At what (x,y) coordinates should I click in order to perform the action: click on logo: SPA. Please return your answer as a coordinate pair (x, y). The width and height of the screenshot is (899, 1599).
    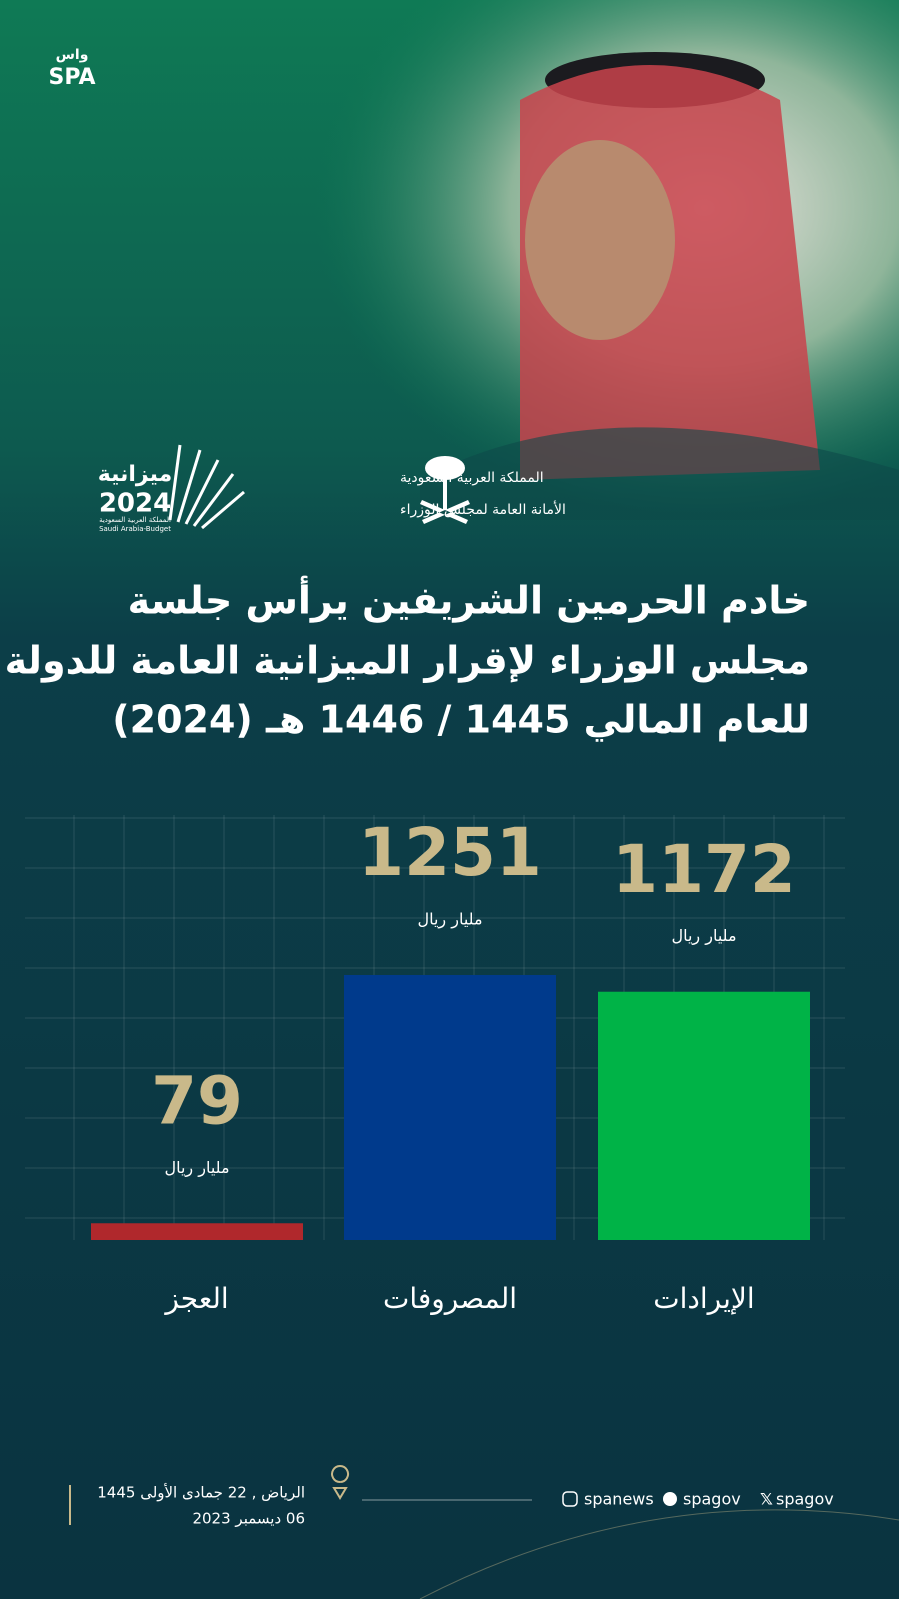
    Looking at the image, I should click on (72, 77).